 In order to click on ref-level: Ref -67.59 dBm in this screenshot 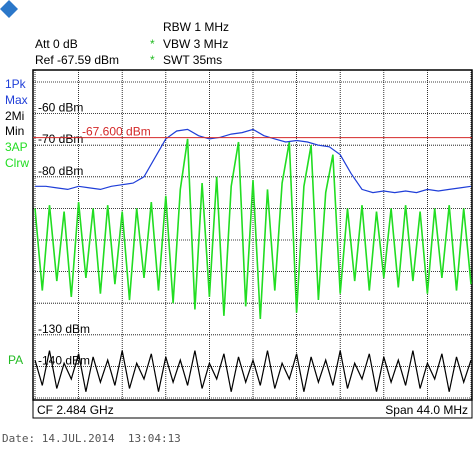, I will do `click(77, 60)`.